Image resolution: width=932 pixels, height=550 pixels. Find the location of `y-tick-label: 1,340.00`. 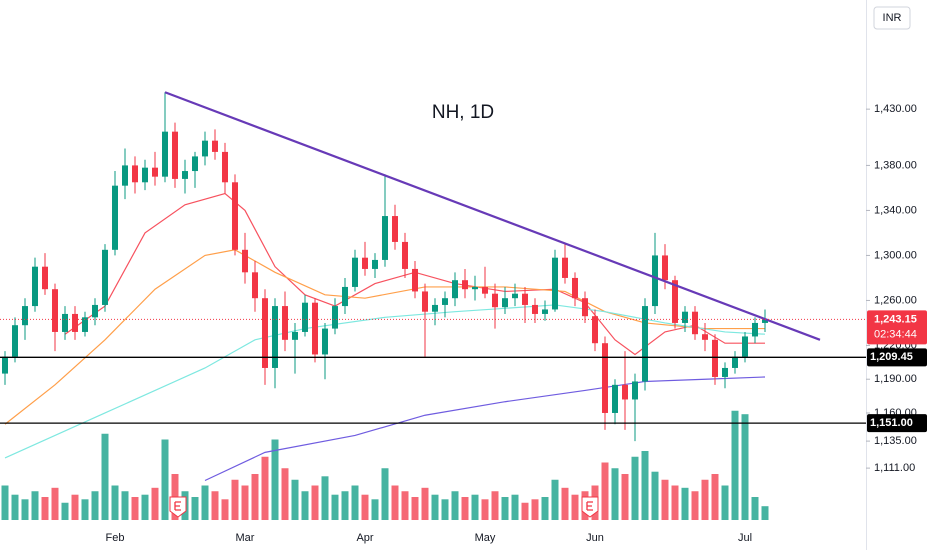

y-tick-label: 1,340.00 is located at coordinates (895, 210).